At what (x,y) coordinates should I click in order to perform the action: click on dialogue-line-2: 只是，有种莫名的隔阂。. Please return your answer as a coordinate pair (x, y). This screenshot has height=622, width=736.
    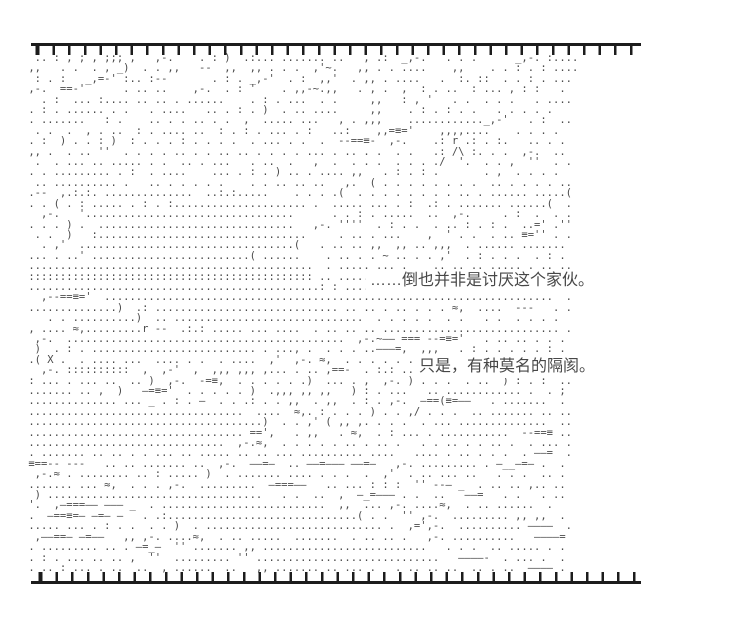
    Looking at the image, I should click on (507, 367).